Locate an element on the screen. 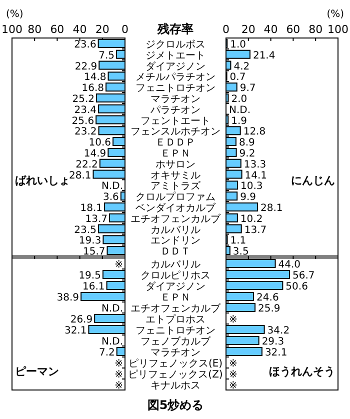  y-tick-label: エトプロホス is located at coordinates (176, 320).